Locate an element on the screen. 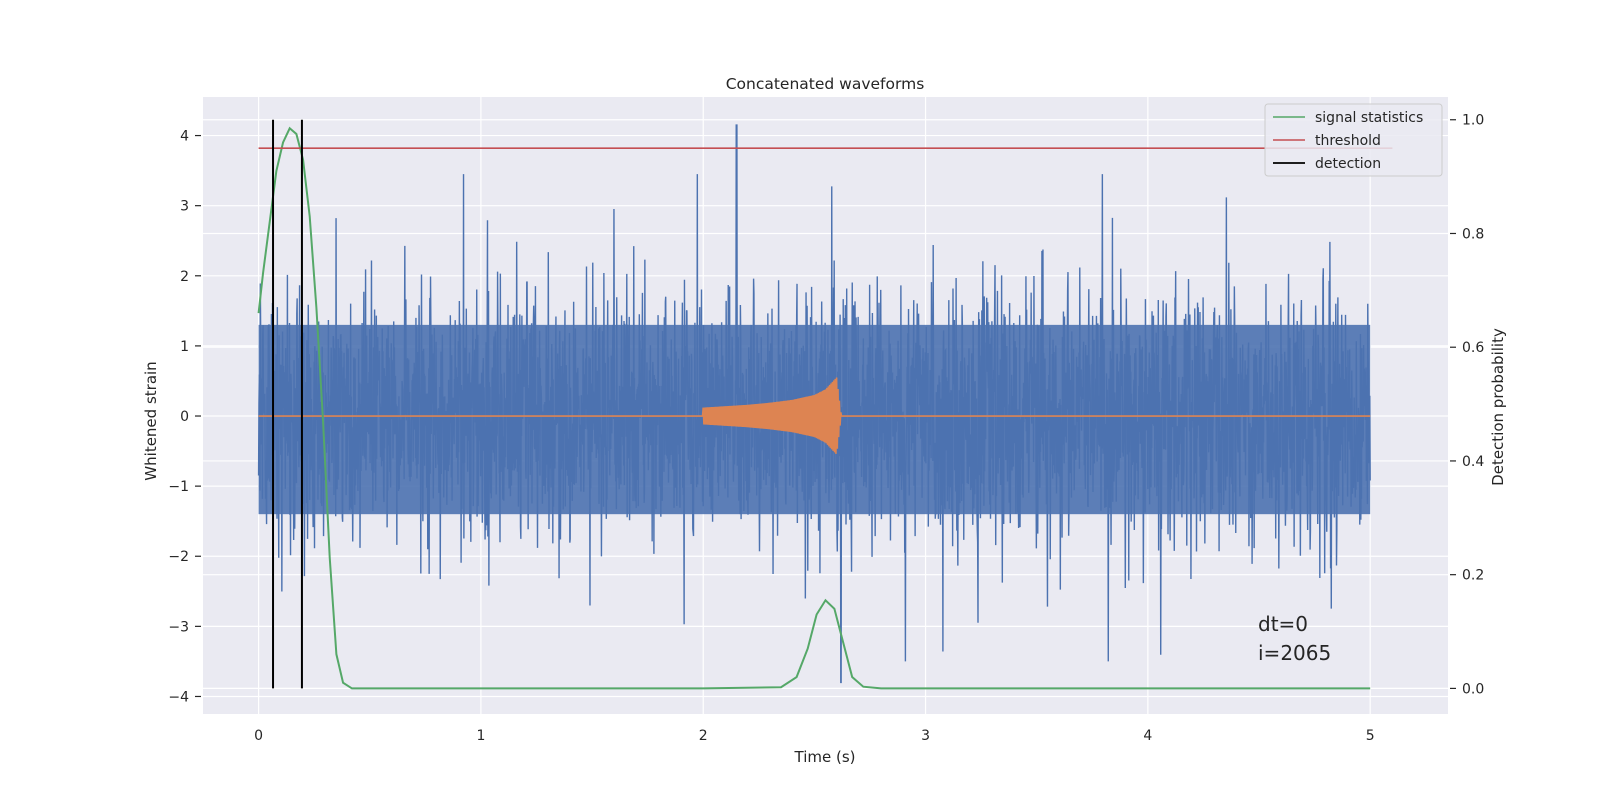 This screenshot has height=800, width=1600. y-right-tick-label-1: 0.2 is located at coordinates (1473, 576).